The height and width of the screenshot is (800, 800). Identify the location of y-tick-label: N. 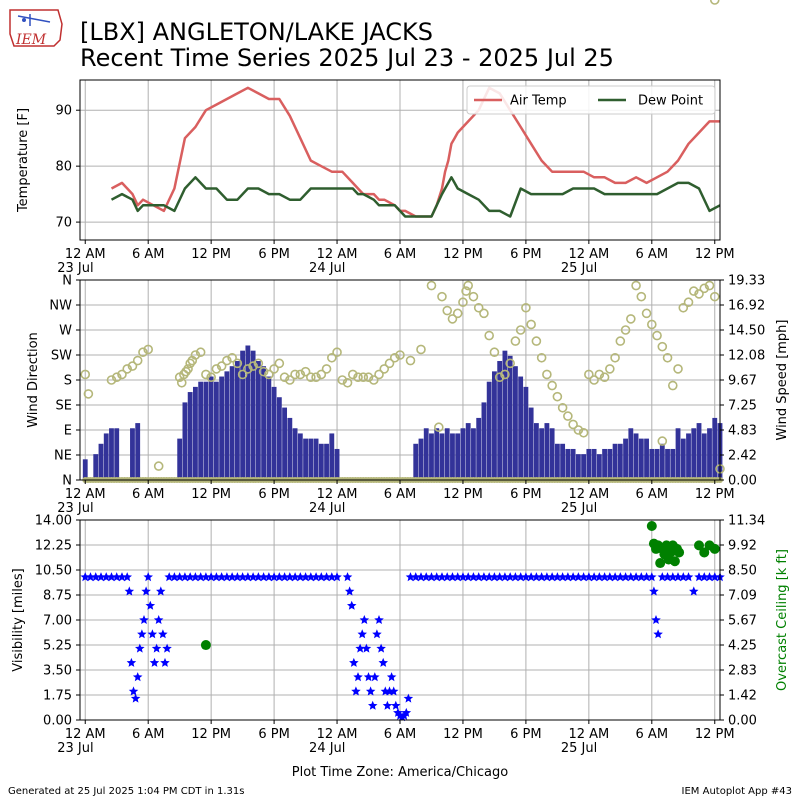
(67, 481).